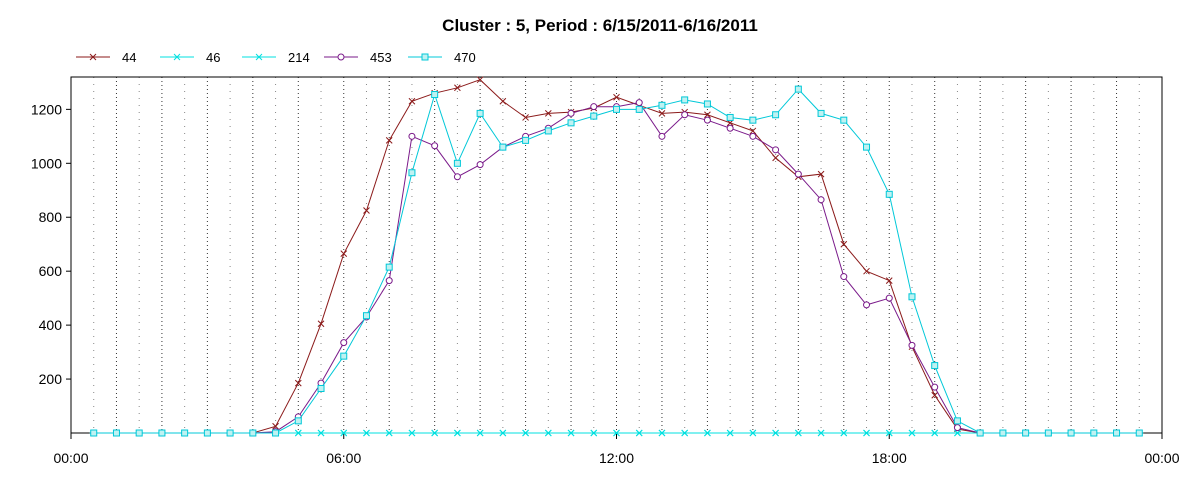 The height and width of the screenshot is (480, 1200). What do you see at coordinates (51, 217) in the screenshot?
I see `y-tick-label: 800` at bounding box center [51, 217].